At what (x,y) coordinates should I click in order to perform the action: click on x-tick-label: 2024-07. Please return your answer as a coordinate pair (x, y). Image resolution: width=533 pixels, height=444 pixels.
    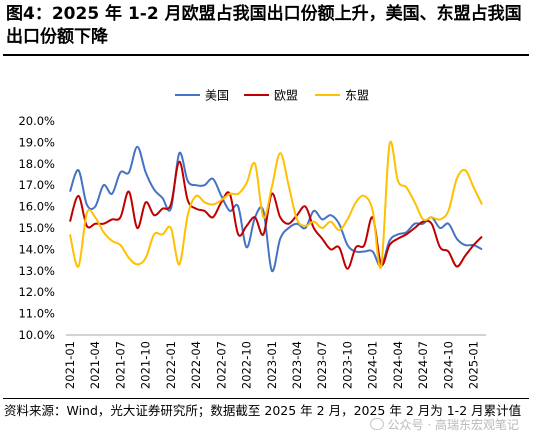
    Looking at the image, I should click on (423, 365).